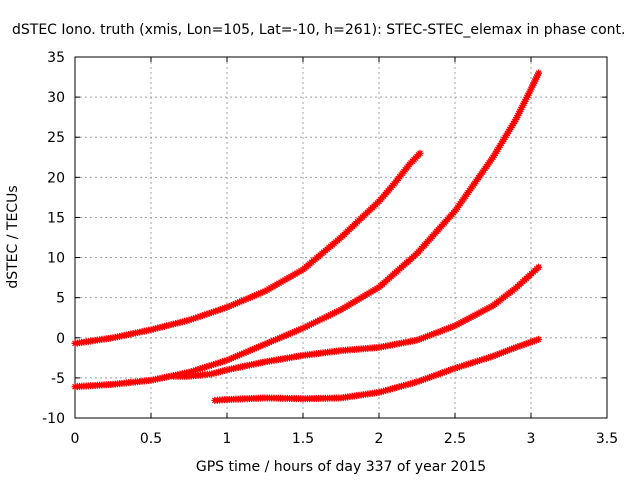  Describe the element at coordinates (341, 467) in the screenshot. I see `x-axis-label: GPS time / hours of day 337 of year 2015` at that location.